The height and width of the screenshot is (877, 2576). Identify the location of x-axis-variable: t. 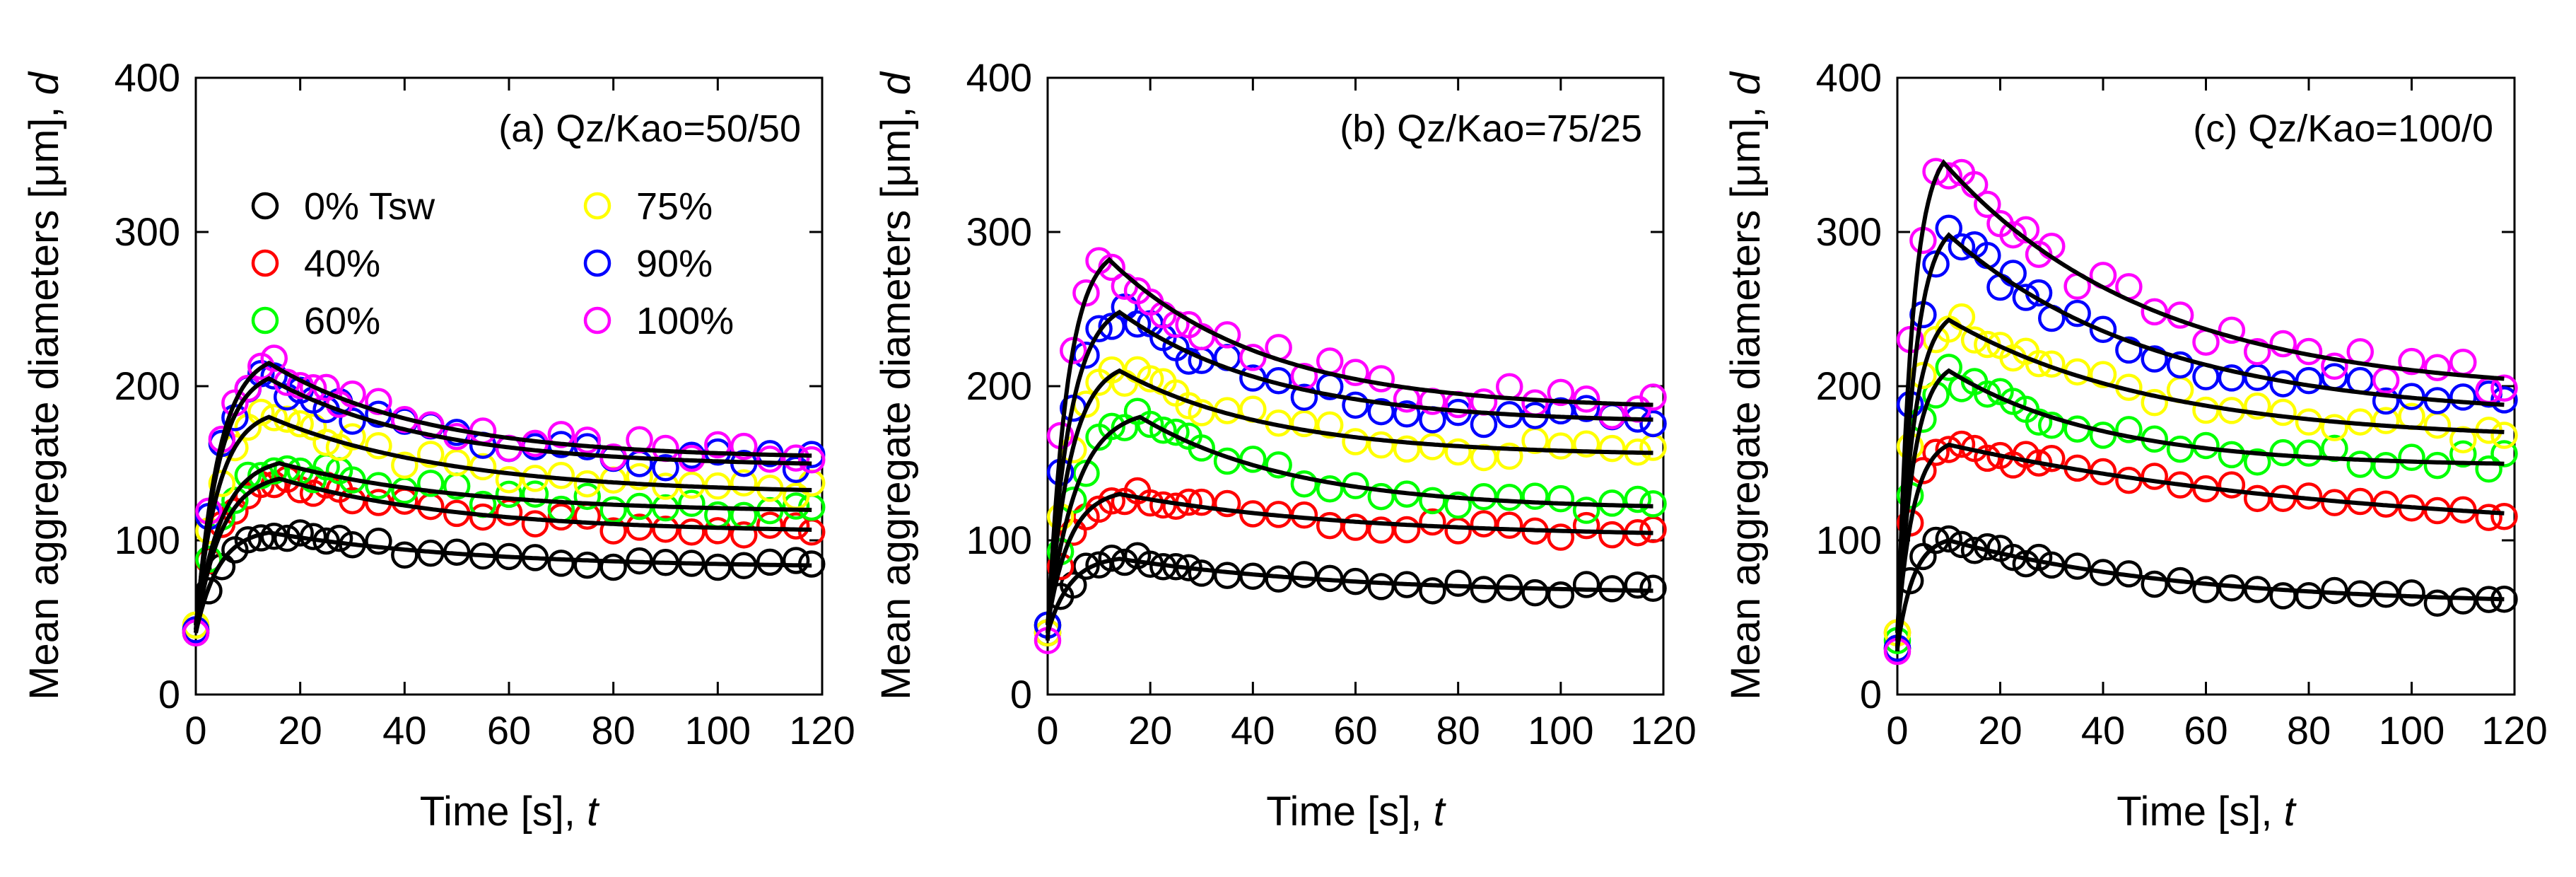
(2290, 812).